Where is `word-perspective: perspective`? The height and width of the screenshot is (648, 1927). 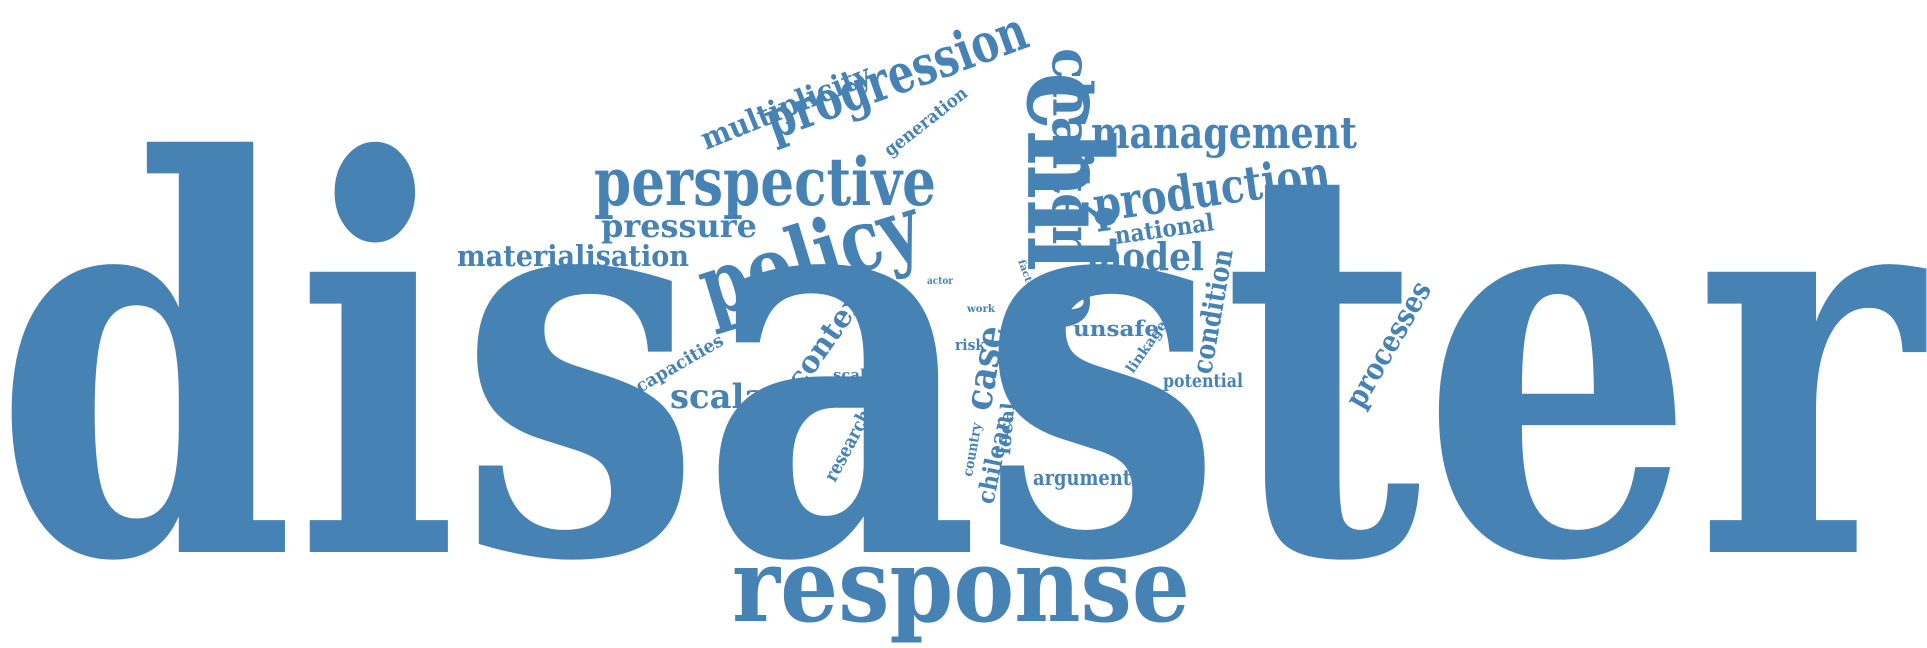
word-perspective: perspective is located at coordinates (765, 182).